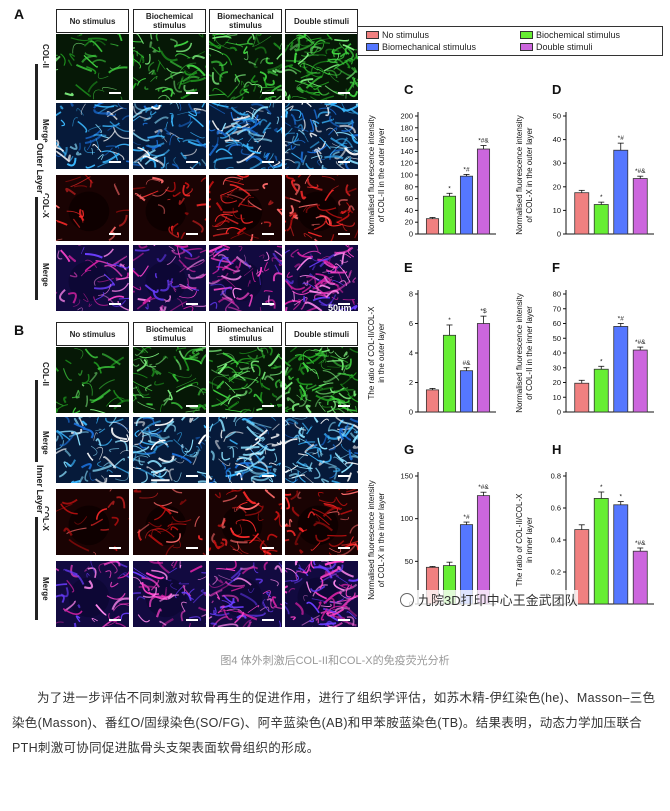 Image resolution: width=670 pixels, height=811 pixels. I want to click on y-tick-label: 150, so click(406, 476).